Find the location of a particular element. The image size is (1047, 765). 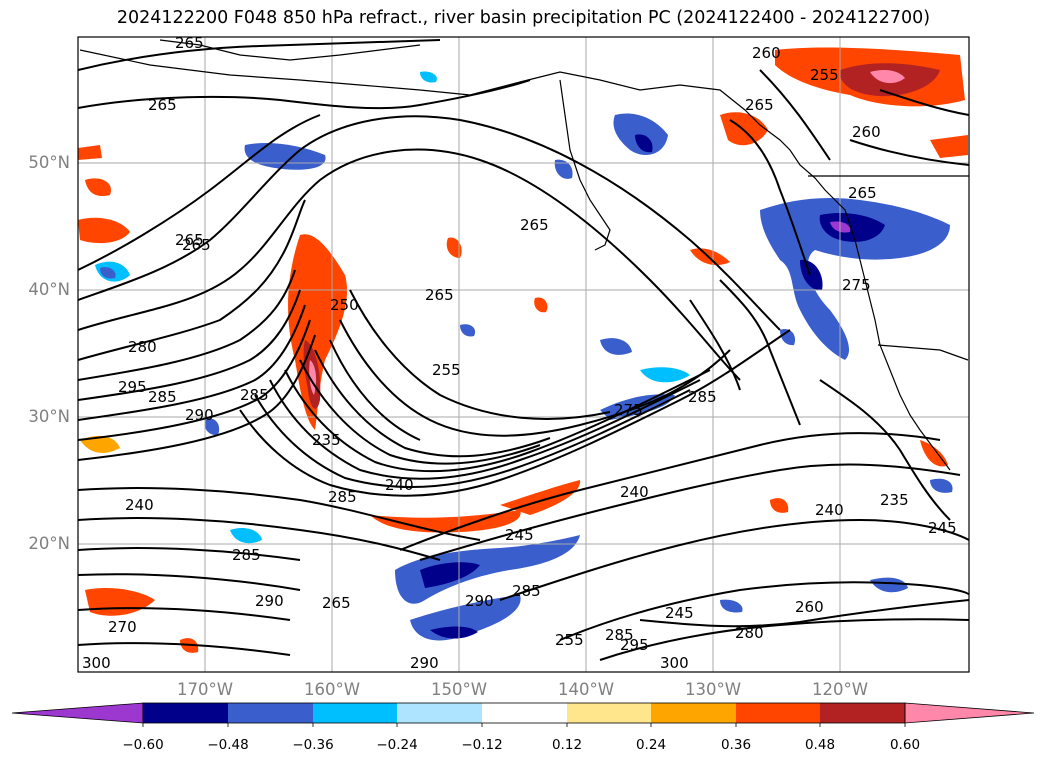

longitude-label: 120°W is located at coordinates (840, 689).